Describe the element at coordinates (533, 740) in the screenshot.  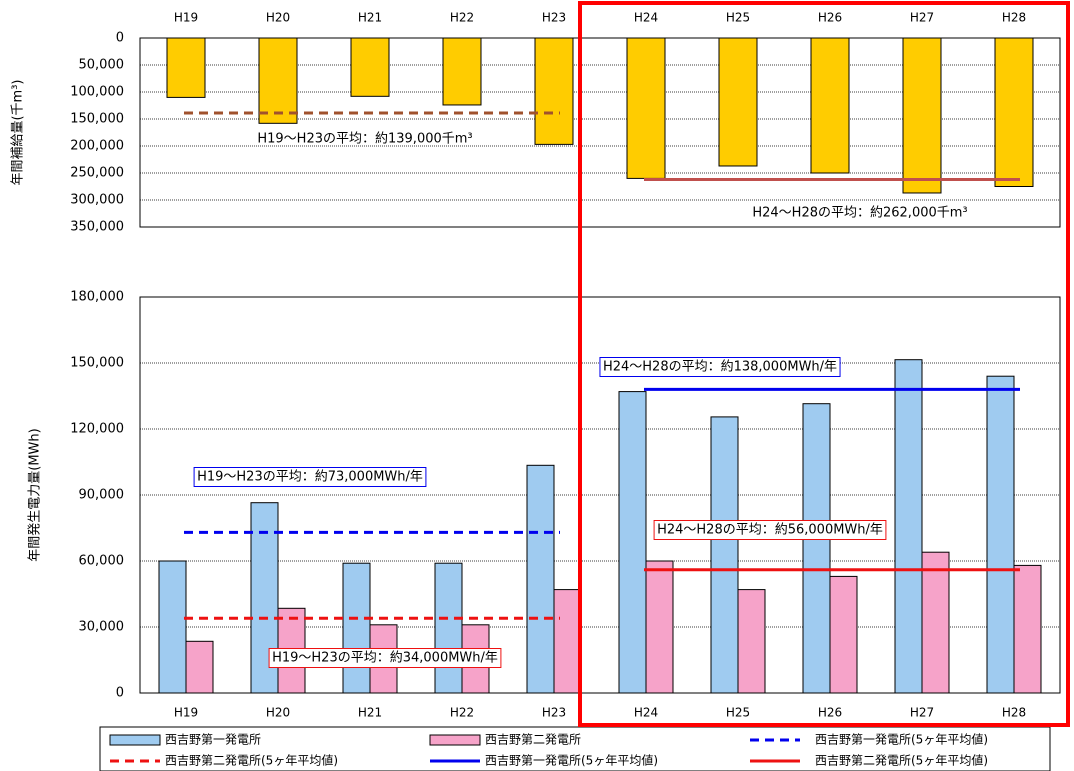
I see `legend-label: 西吉野第二発電所` at that location.